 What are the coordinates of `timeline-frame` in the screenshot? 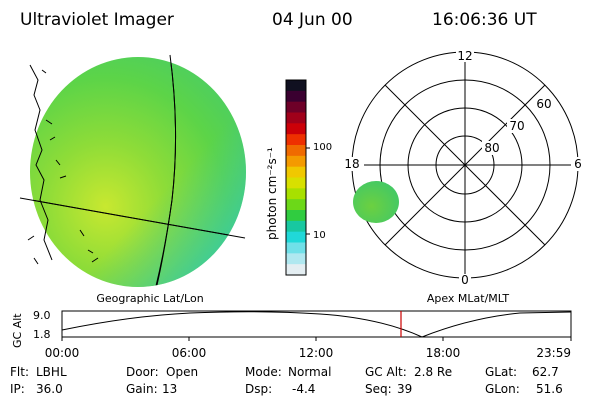 It's located at (316, 324).